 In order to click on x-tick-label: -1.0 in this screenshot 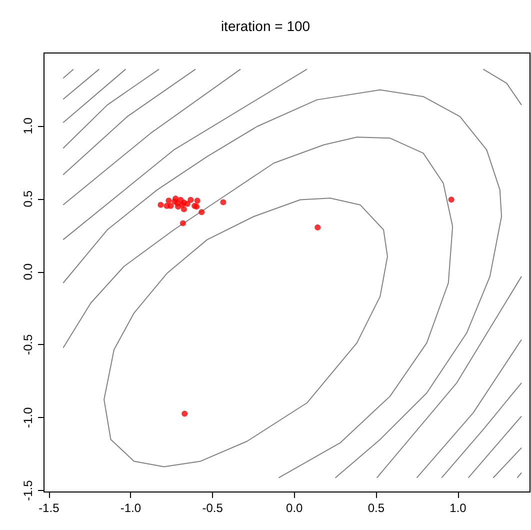, I will do `click(131, 508)`.